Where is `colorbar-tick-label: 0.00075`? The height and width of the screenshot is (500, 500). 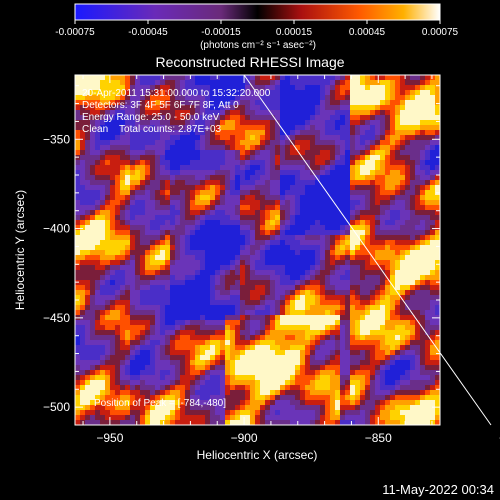 colorbar-tick-label: 0.00075 is located at coordinates (440, 32).